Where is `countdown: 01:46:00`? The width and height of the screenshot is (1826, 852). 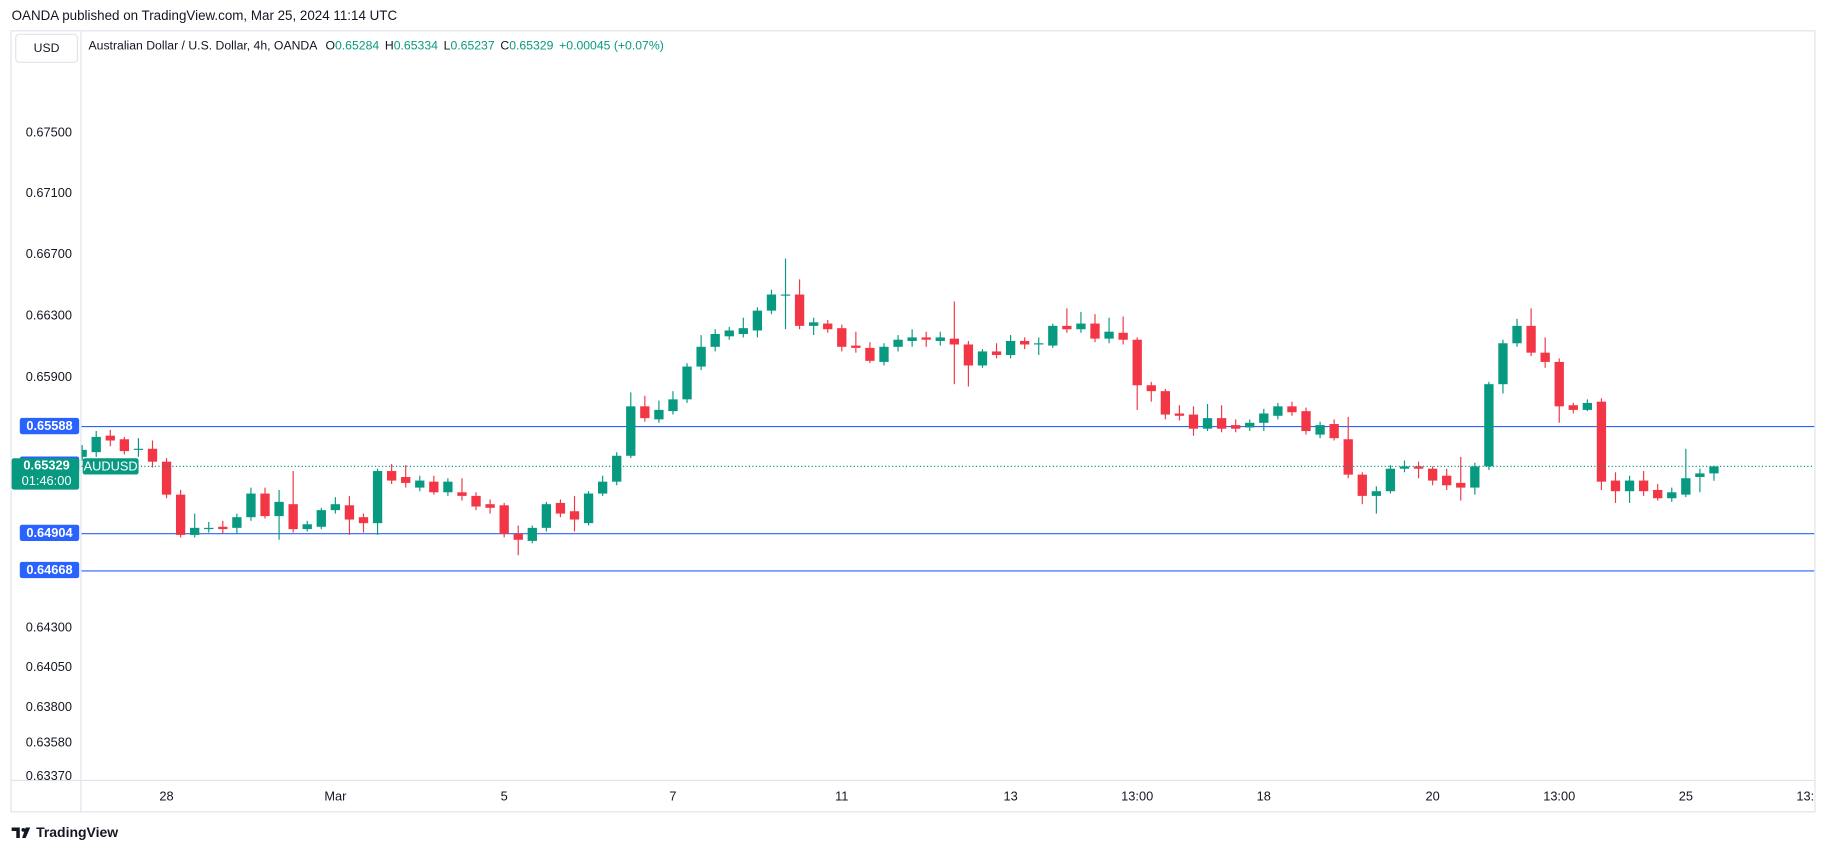
countdown: 01:46:00 is located at coordinates (47, 480).